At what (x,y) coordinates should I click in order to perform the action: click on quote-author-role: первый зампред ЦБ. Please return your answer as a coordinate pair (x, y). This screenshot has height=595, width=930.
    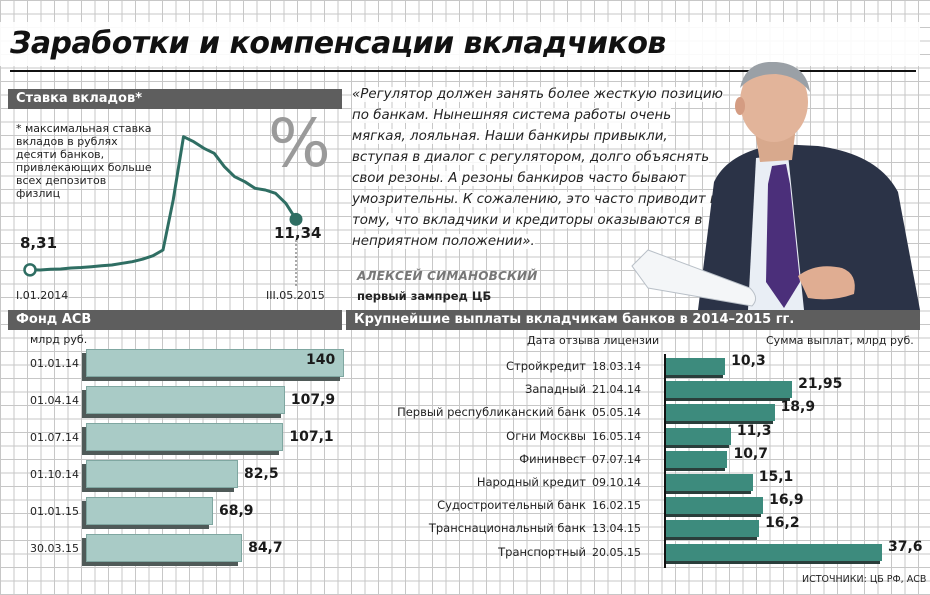
    Looking at the image, I should click on (424, 296).